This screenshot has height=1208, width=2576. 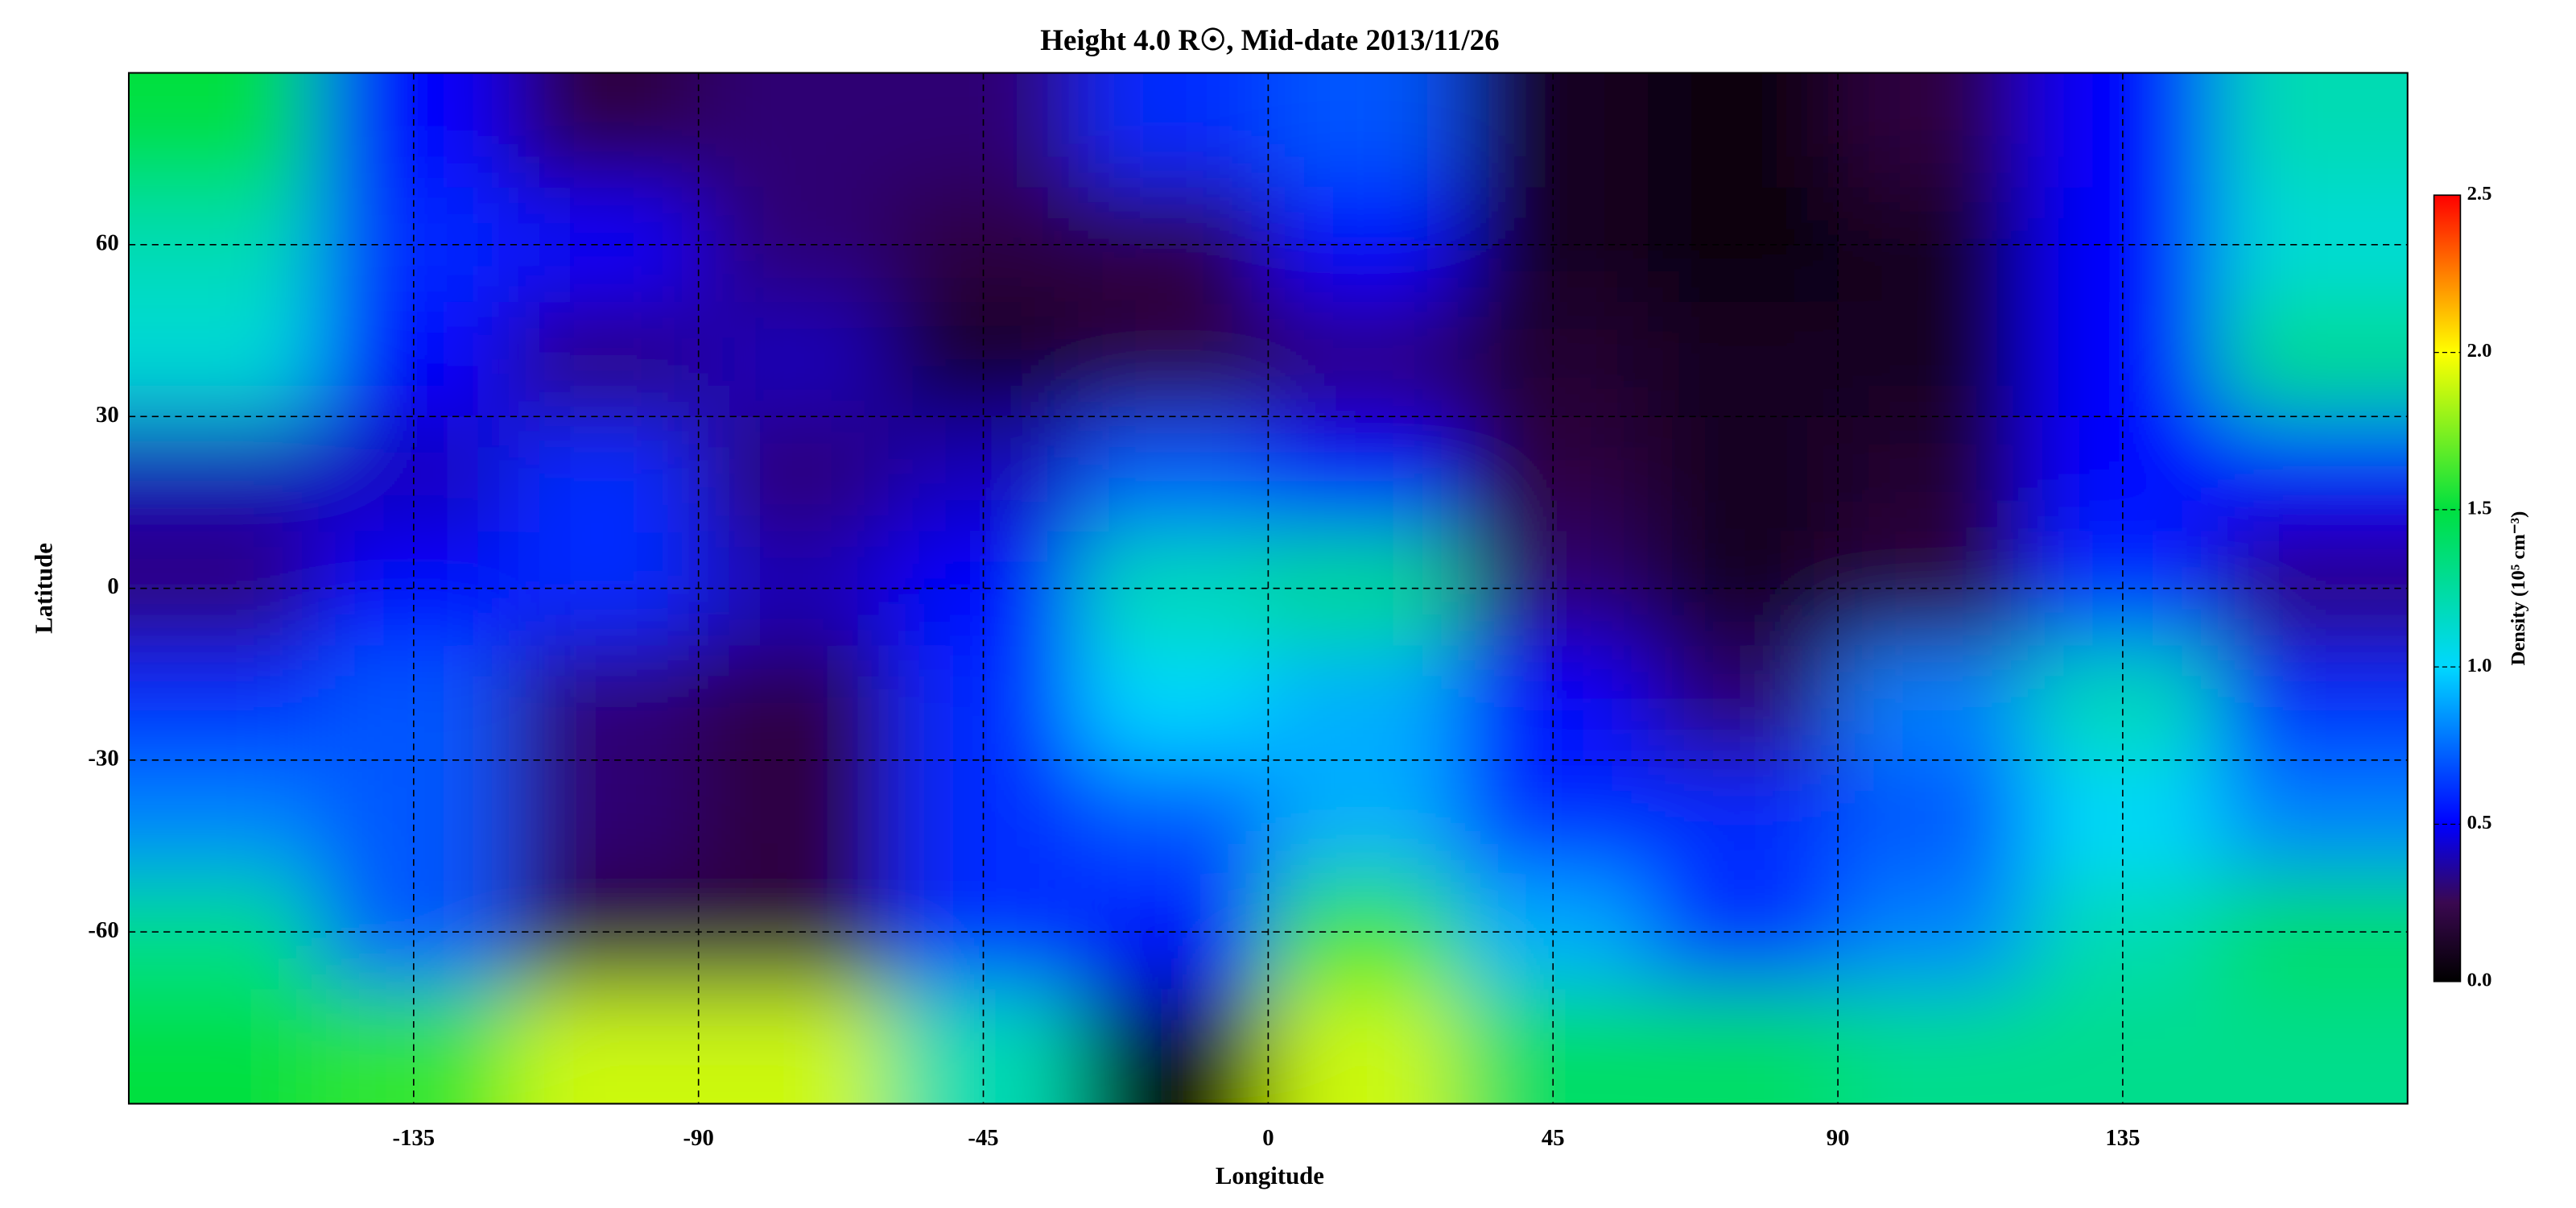 What do you see at coordinates (2518, 588) in the screenshot?
I see `colorbar-label: Density (10⁵ cm⁻³)` at bounding box center [2518, 588].